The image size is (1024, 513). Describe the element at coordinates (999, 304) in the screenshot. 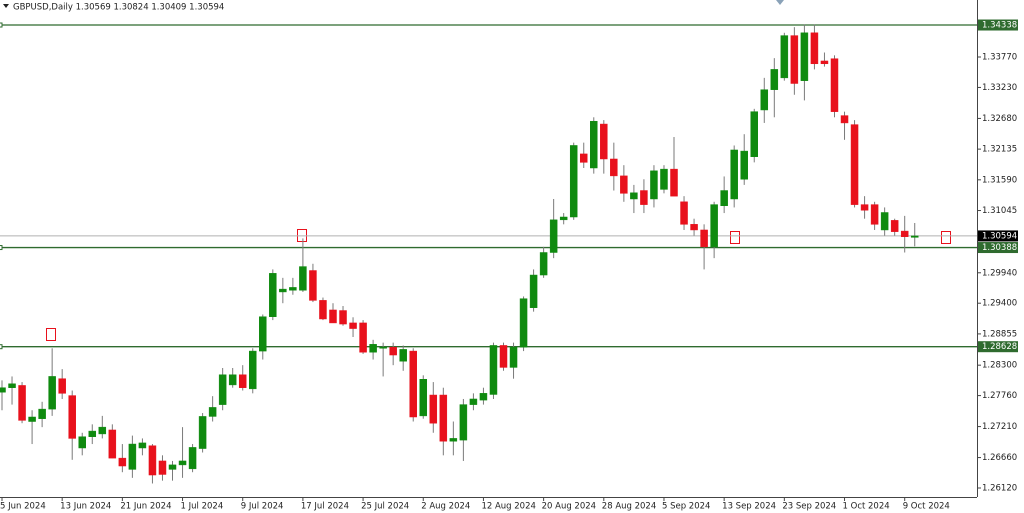

I see `y-tick-label: 1.29400` at that location.